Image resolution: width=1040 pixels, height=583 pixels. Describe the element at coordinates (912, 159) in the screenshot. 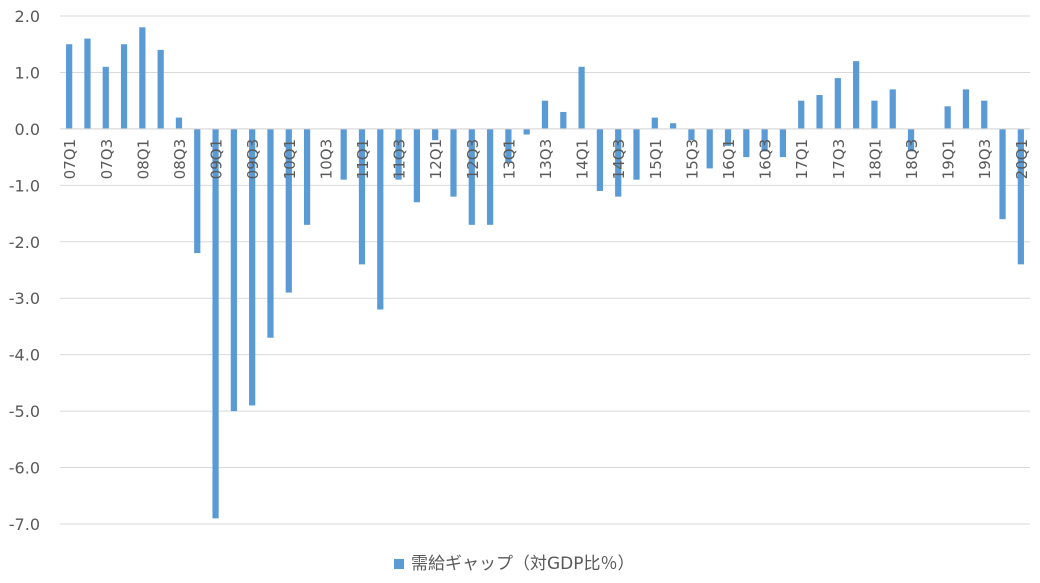

I see `x-tick-label: 18Q3` at that location.